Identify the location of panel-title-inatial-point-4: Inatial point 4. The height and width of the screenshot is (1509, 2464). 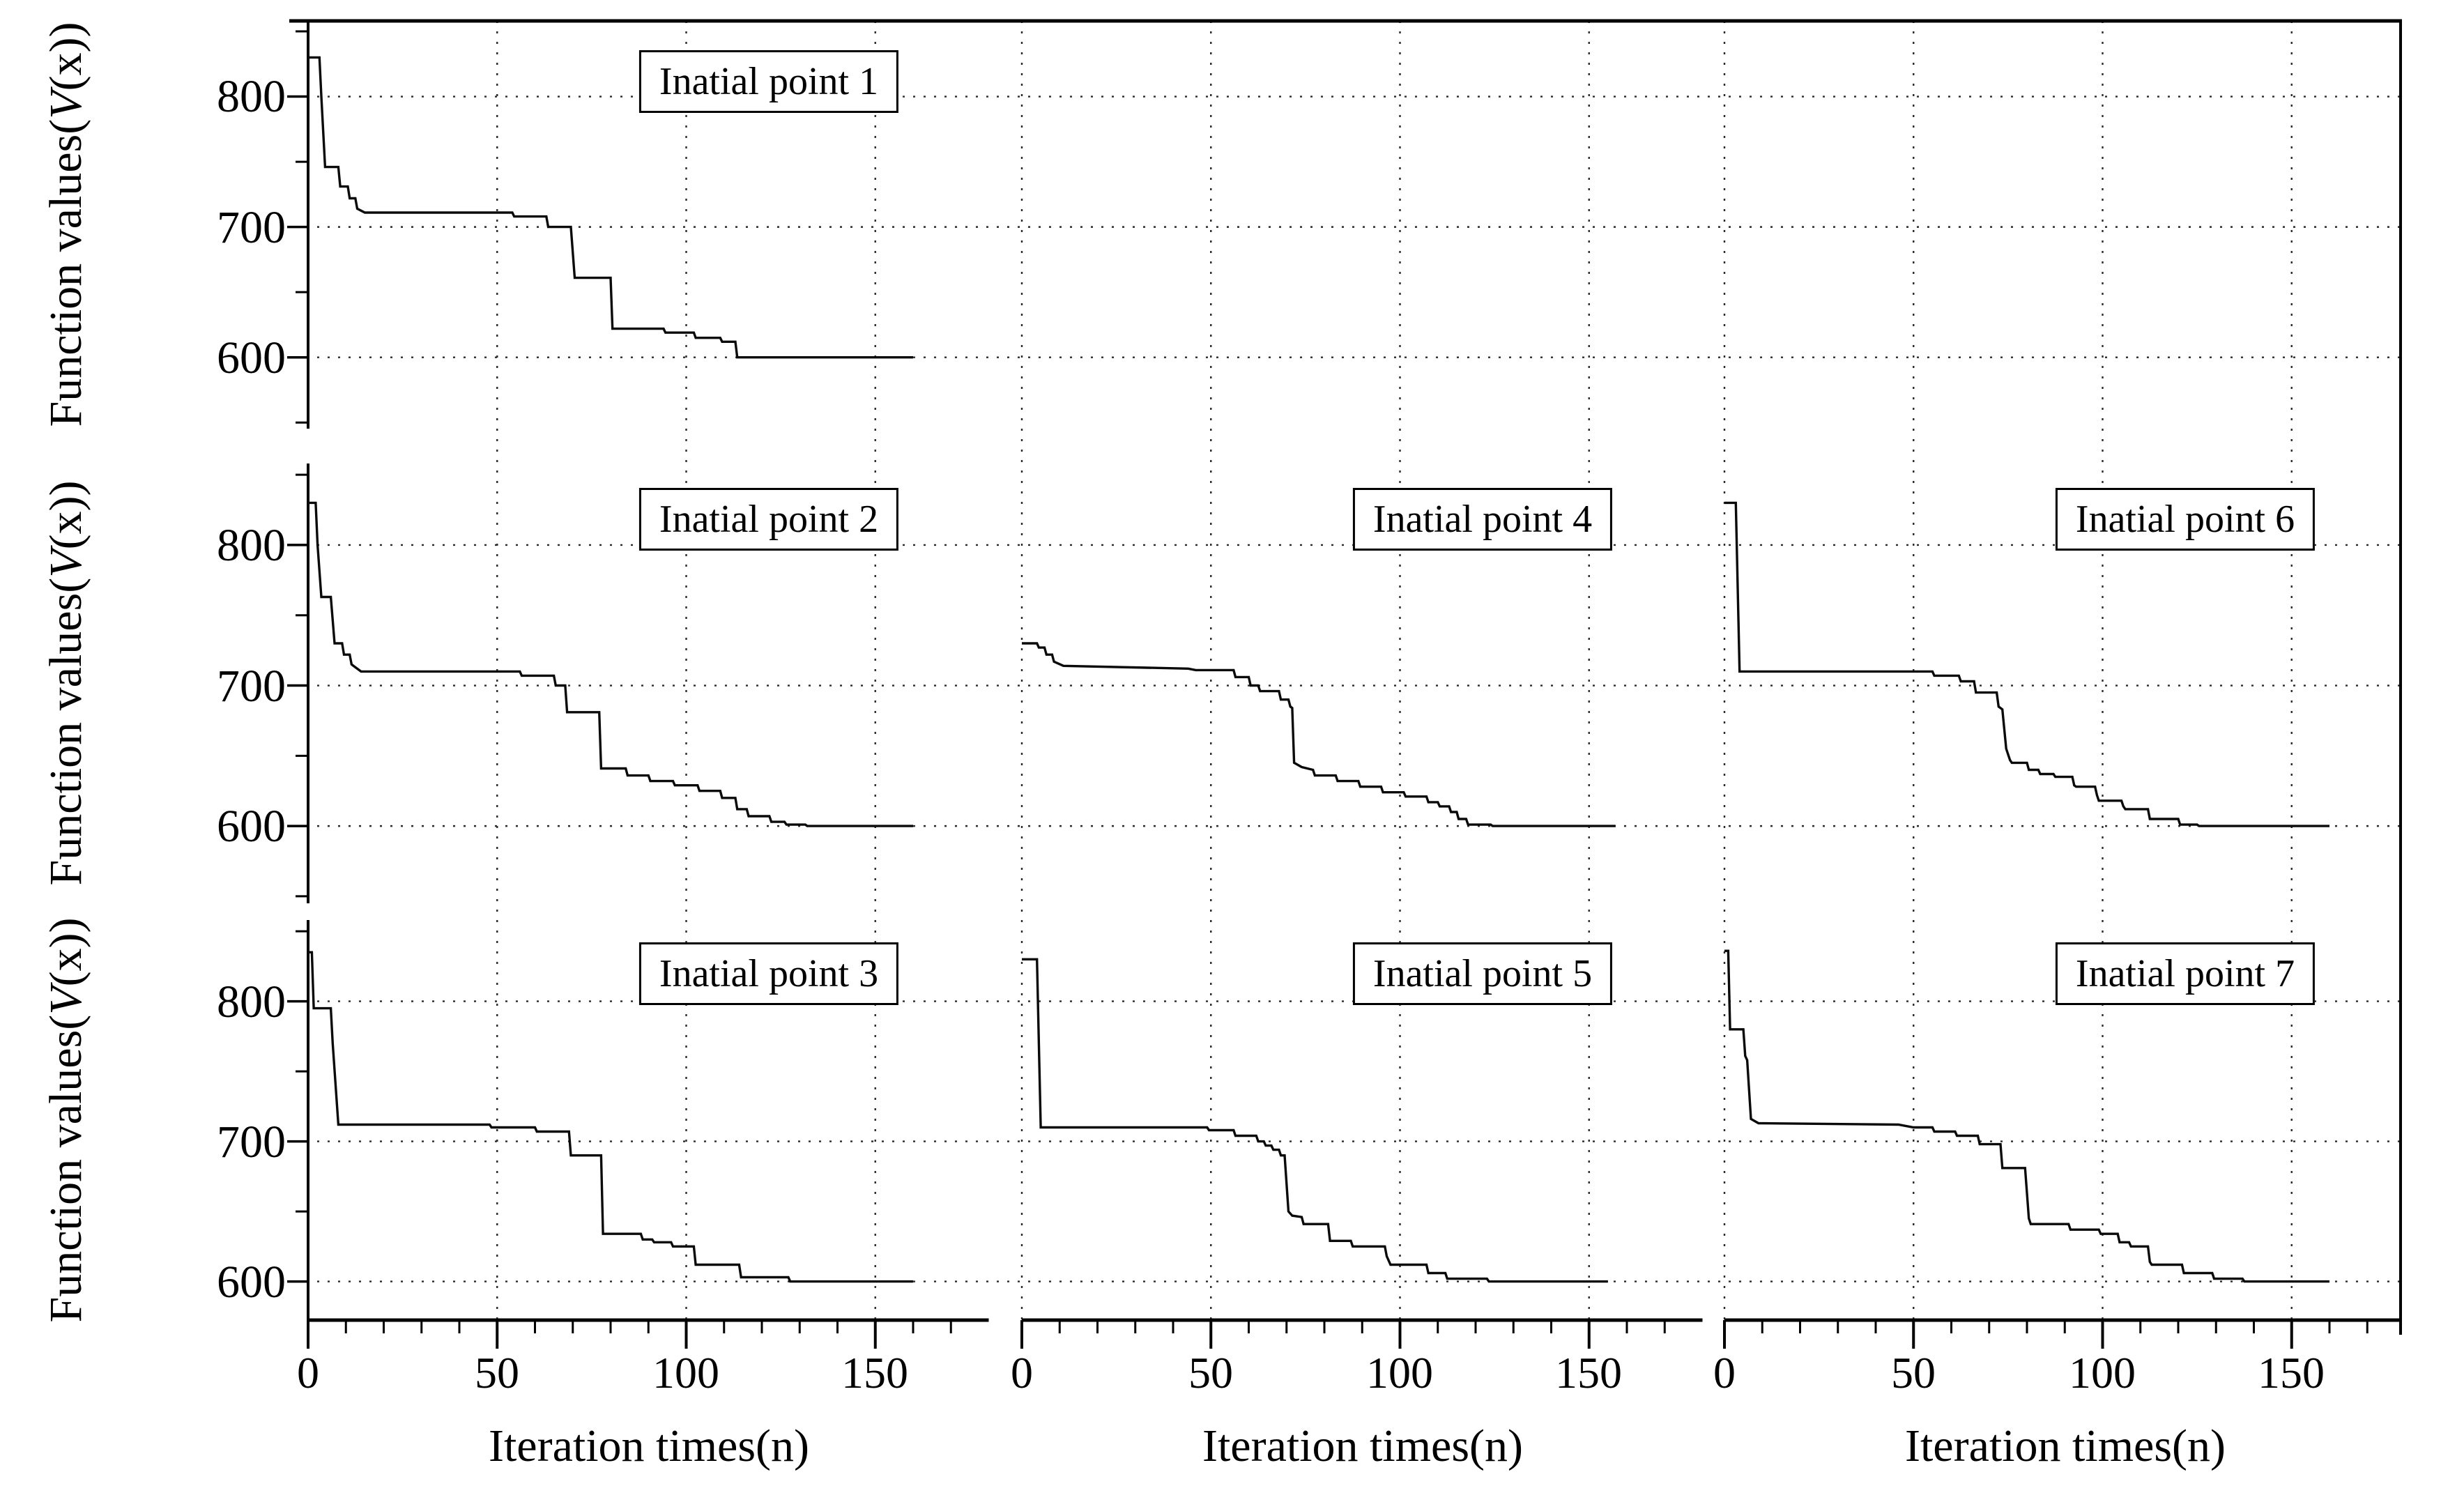
(1482, 519).